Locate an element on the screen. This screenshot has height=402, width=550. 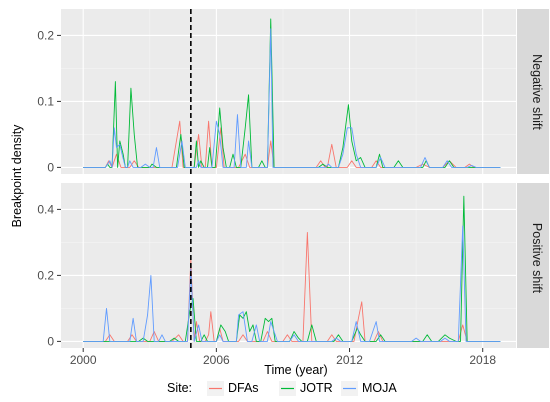
x-tick-label: 2006 is located at coordinates (216, 360).